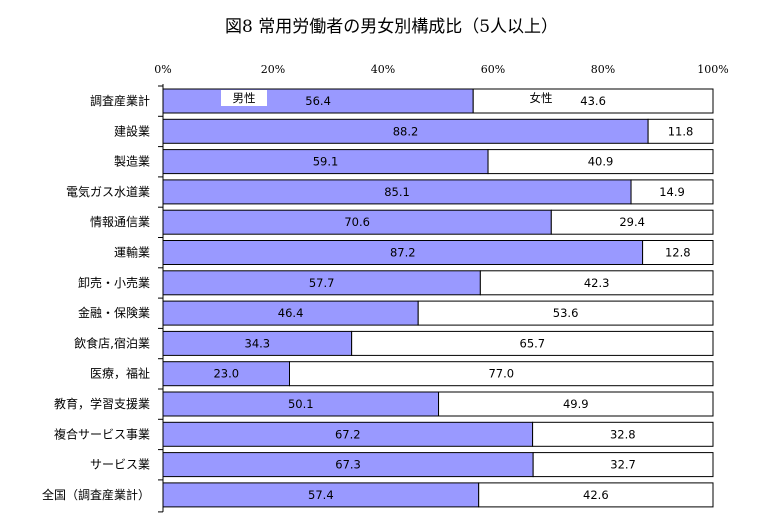 The width and height of the screenshot is (783, 530). I want to click on legend-entry: 男性, so click(244, 98).